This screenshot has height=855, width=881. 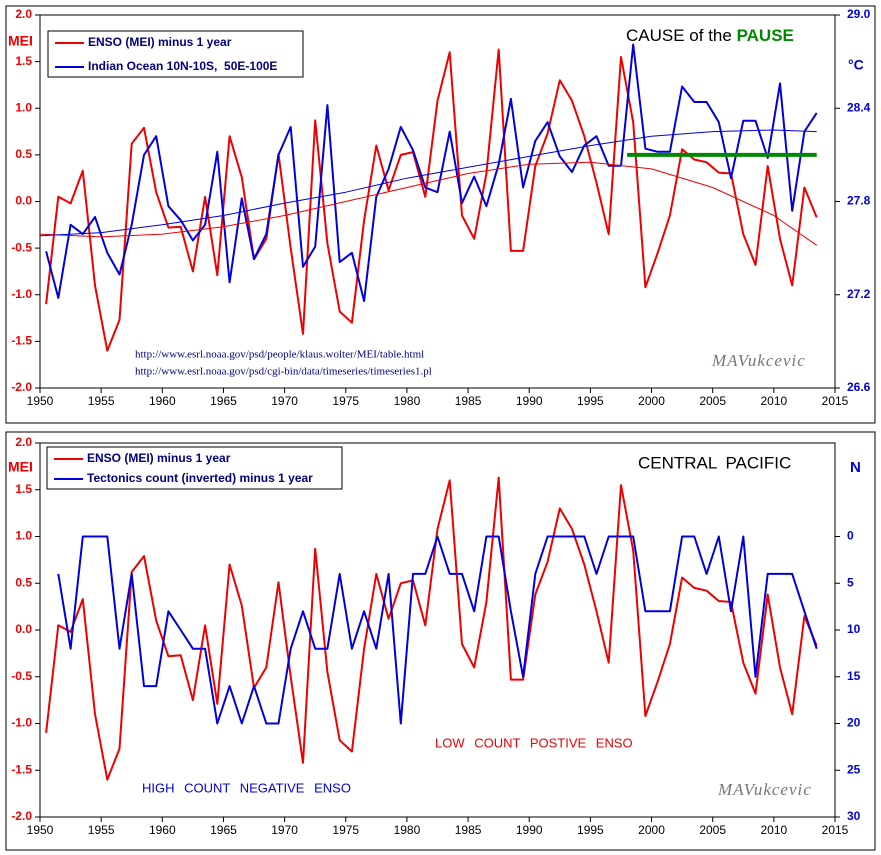 What do you see at coordinates (765, 35) in the screenshot?
I see `title-part: PAUSE` at bounding box center [765, 35].